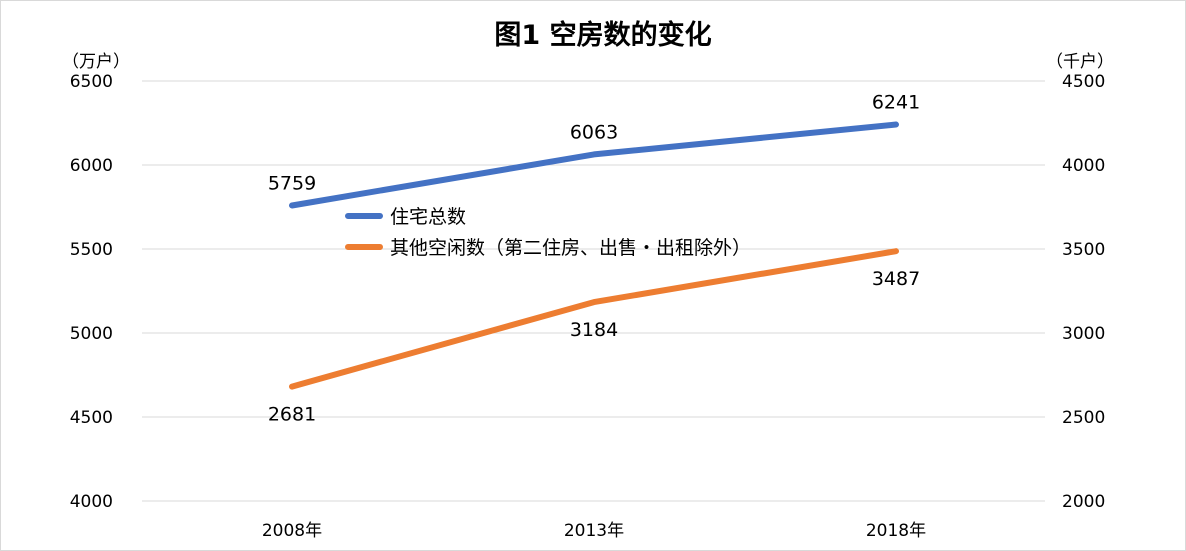 The height and width of the screenshot is (551, 1186). I want to click on left-tick-label: 4500, so click(91, 418).